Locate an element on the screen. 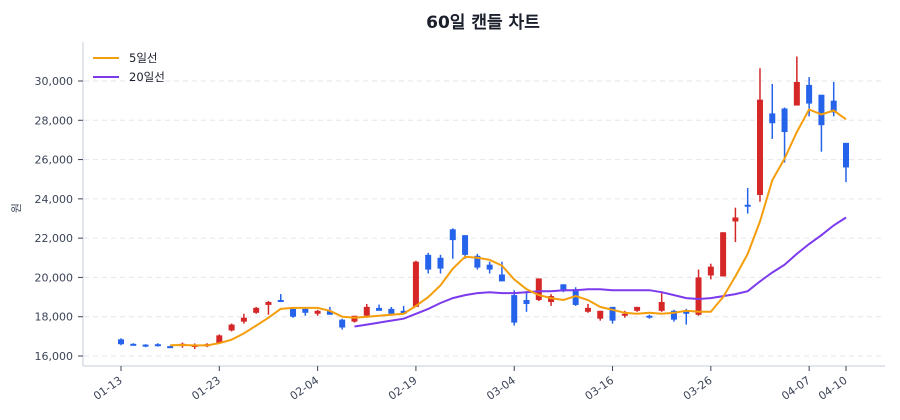 The height and width of the screenshot is (420, 900). x-tick-label: 01-23 is located at coordinates (206, 388).